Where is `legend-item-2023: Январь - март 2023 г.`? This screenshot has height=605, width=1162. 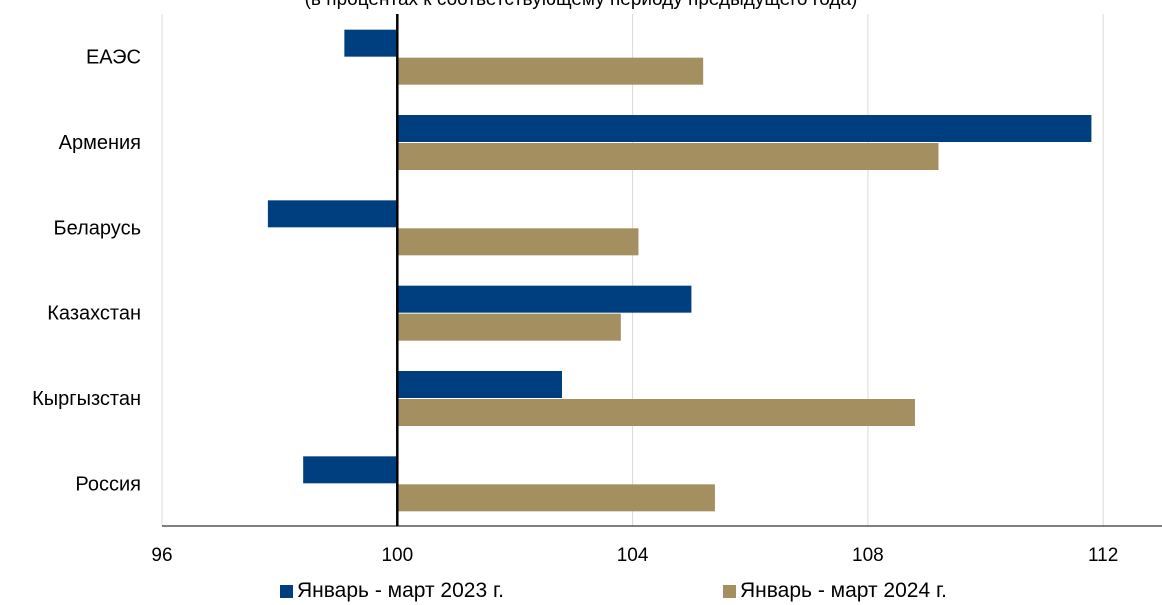
legend-item-2023: Январь - март 2023 г. is located at coordinates (392, 591).